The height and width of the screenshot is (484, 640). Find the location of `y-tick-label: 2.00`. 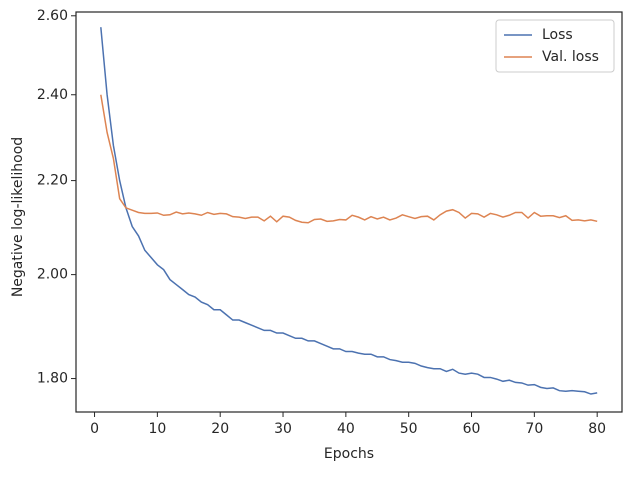

y-tick-label: 2.00 is located at coordinates (52, 275).